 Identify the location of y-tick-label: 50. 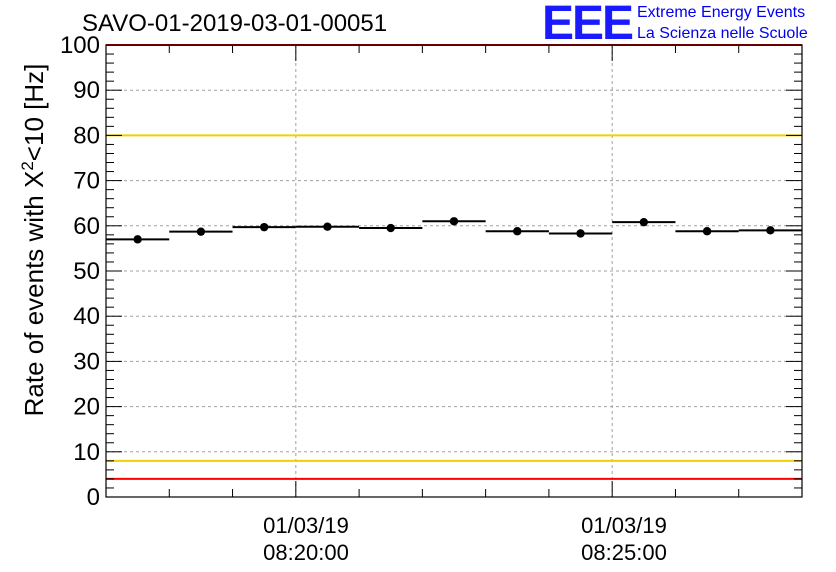
(86, 271).